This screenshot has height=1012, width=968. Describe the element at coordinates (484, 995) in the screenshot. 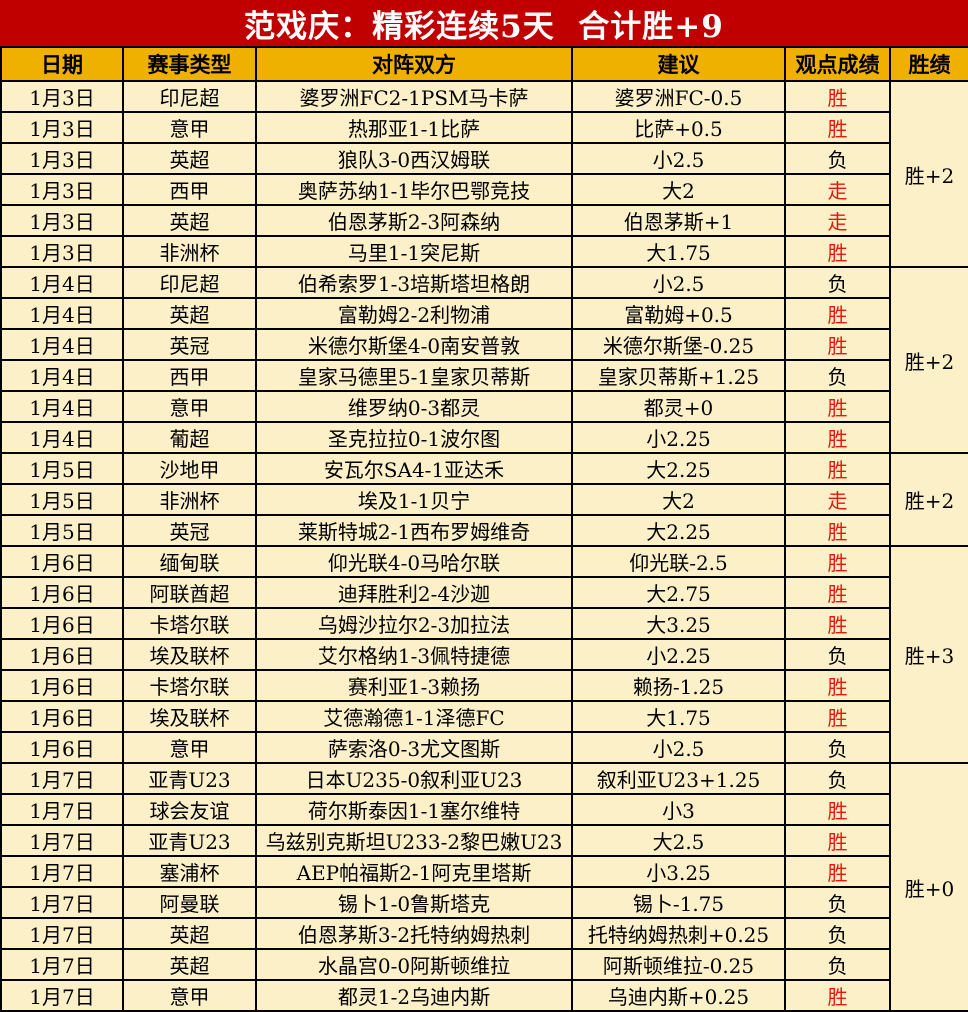

I see `table-row: 1月7日 意甲 都灵1-2乌迪内斯 乌迪内斯+0.25 胜` at that location.